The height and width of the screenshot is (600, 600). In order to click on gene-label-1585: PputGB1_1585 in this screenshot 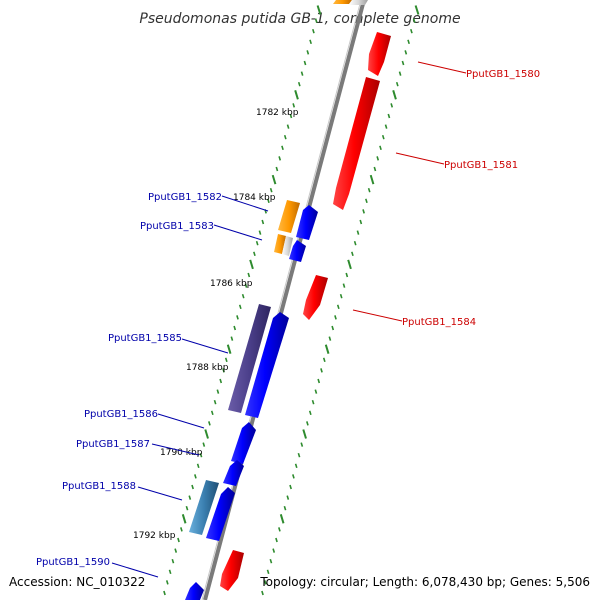, I will do `click(145, 338)`.